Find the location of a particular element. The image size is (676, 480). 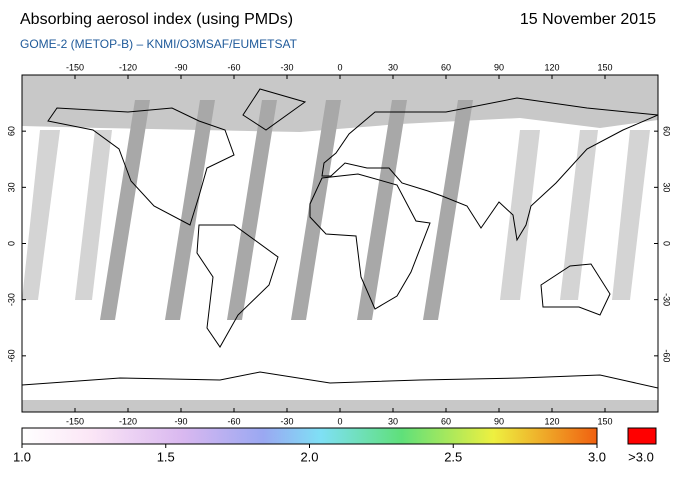

colorbar-label: 2.0 is located at coordinates (309, 456).